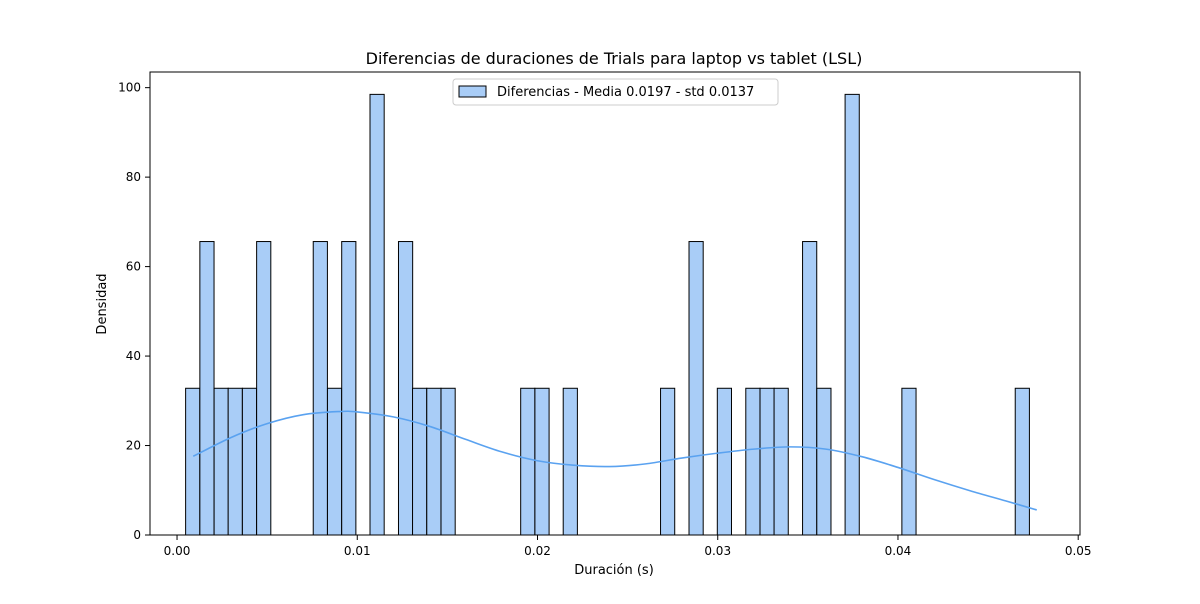  Describe the element at coordinates (137, 535) in the screenshot. I see `y-tick-label: 0` at that location.